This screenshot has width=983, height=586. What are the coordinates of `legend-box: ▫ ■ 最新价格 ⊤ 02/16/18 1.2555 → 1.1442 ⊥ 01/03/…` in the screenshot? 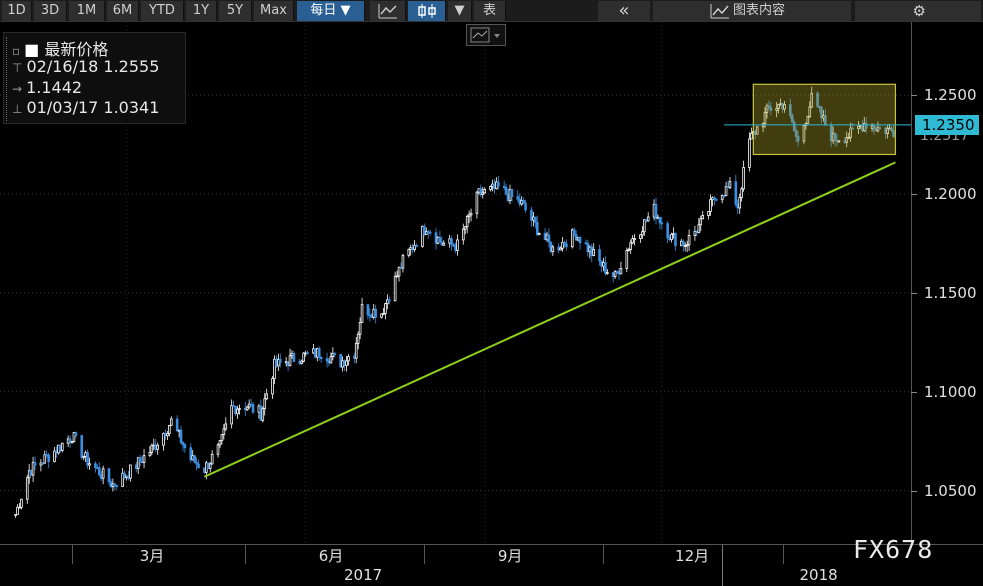 It's located at (94, 78).